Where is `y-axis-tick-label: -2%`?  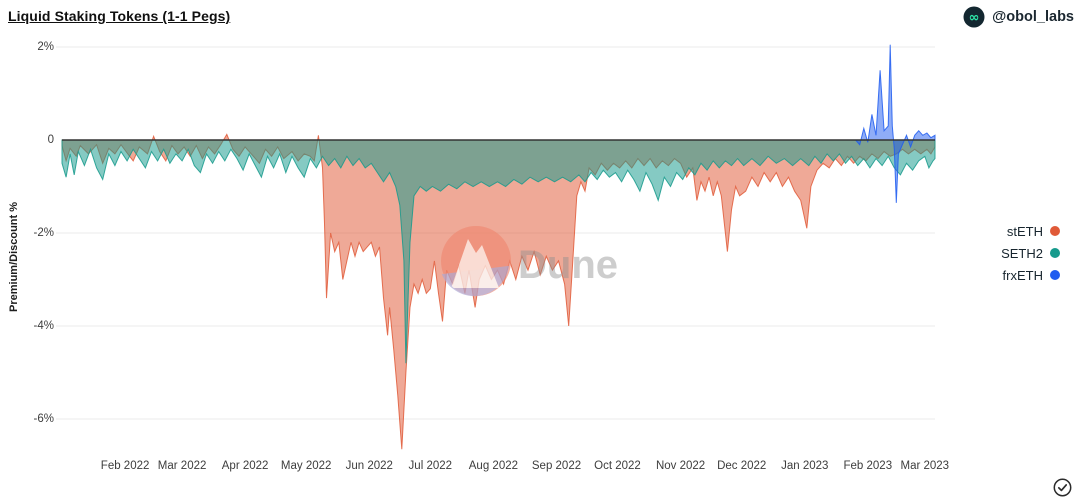 y-axis-tick-label: -2% is located at coordinates (43, 233).